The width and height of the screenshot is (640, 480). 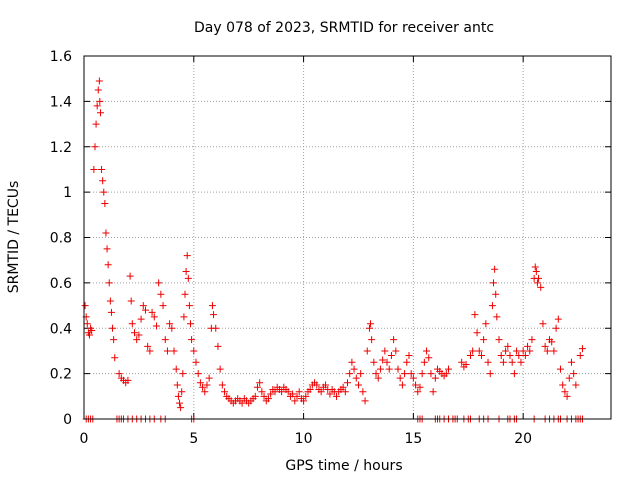 I want to click on y-tick-label: 1.6, so click(x=61, y=57).